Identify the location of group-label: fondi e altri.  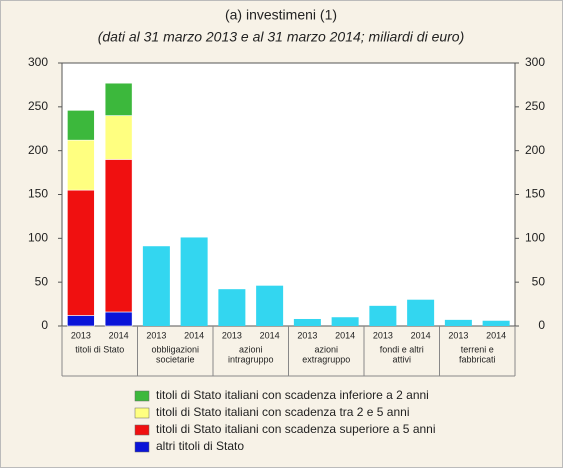
(402, 349).